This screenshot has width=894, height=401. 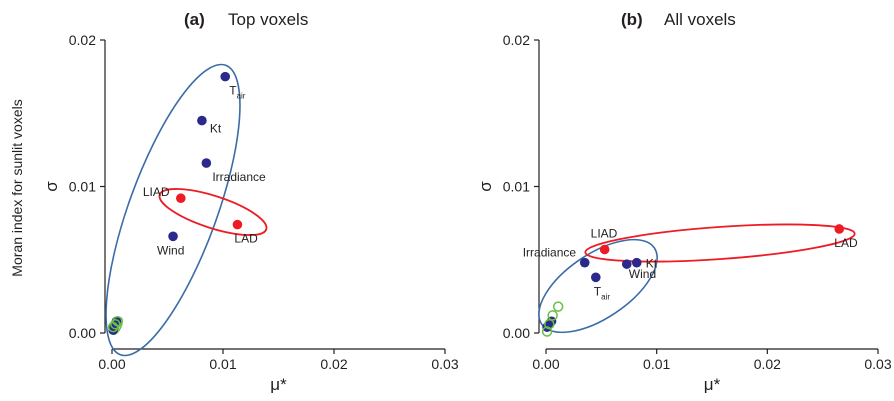 I want to click on panel-b-point-wind, so click(x=626, y=264).